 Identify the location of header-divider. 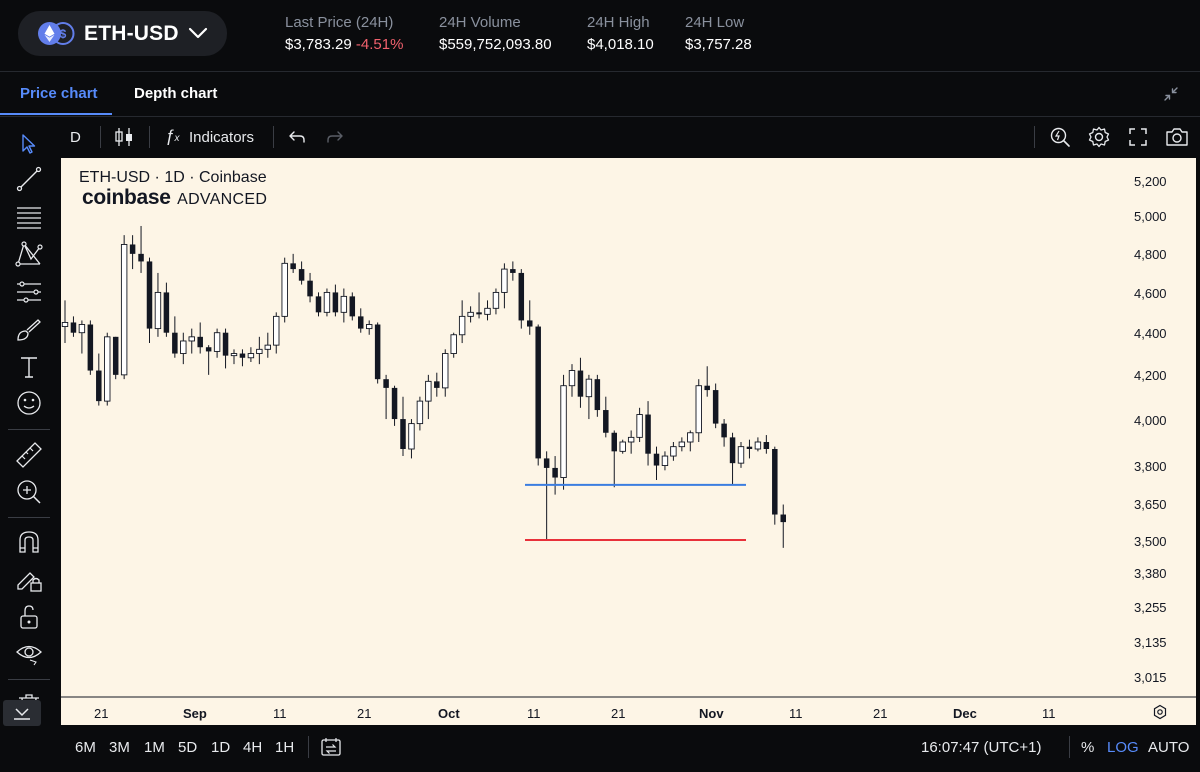
(600, 71).